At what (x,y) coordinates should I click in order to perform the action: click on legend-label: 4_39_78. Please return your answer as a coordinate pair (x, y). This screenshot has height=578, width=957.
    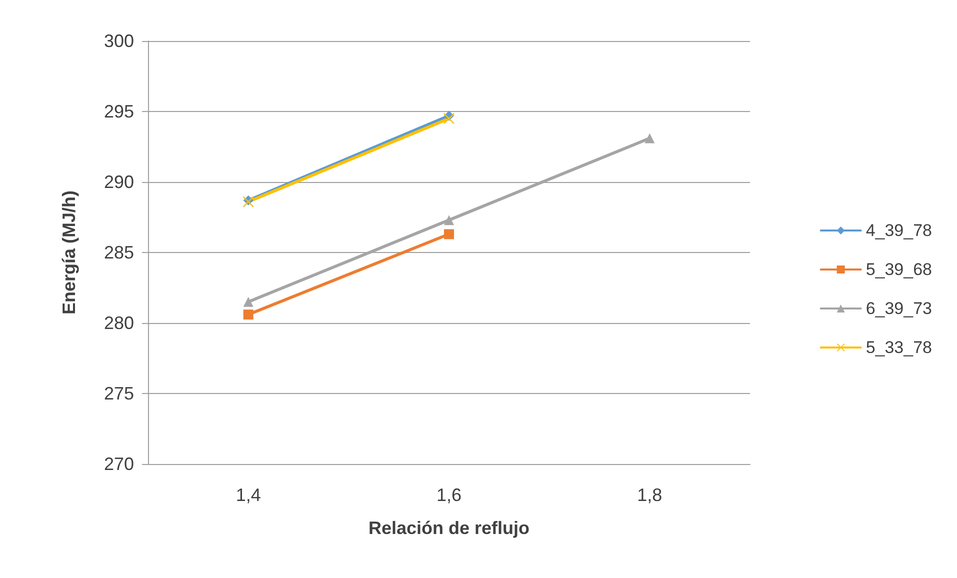
    Looking at the image, I should click on (899, 230).